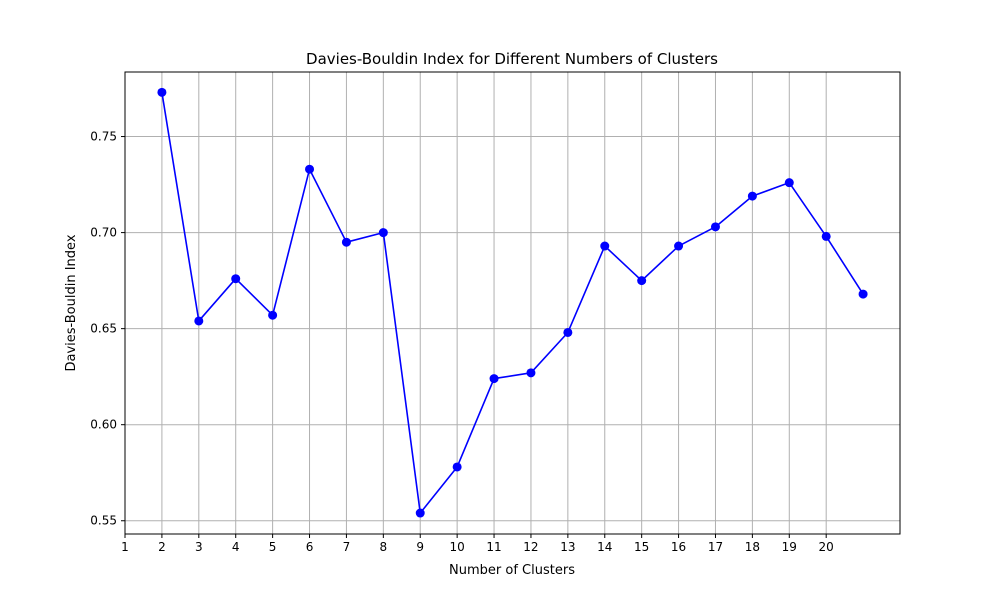 This screenshot has width=1000, height=604. I want to click on x-tick-label: 11, so click(493, 547).